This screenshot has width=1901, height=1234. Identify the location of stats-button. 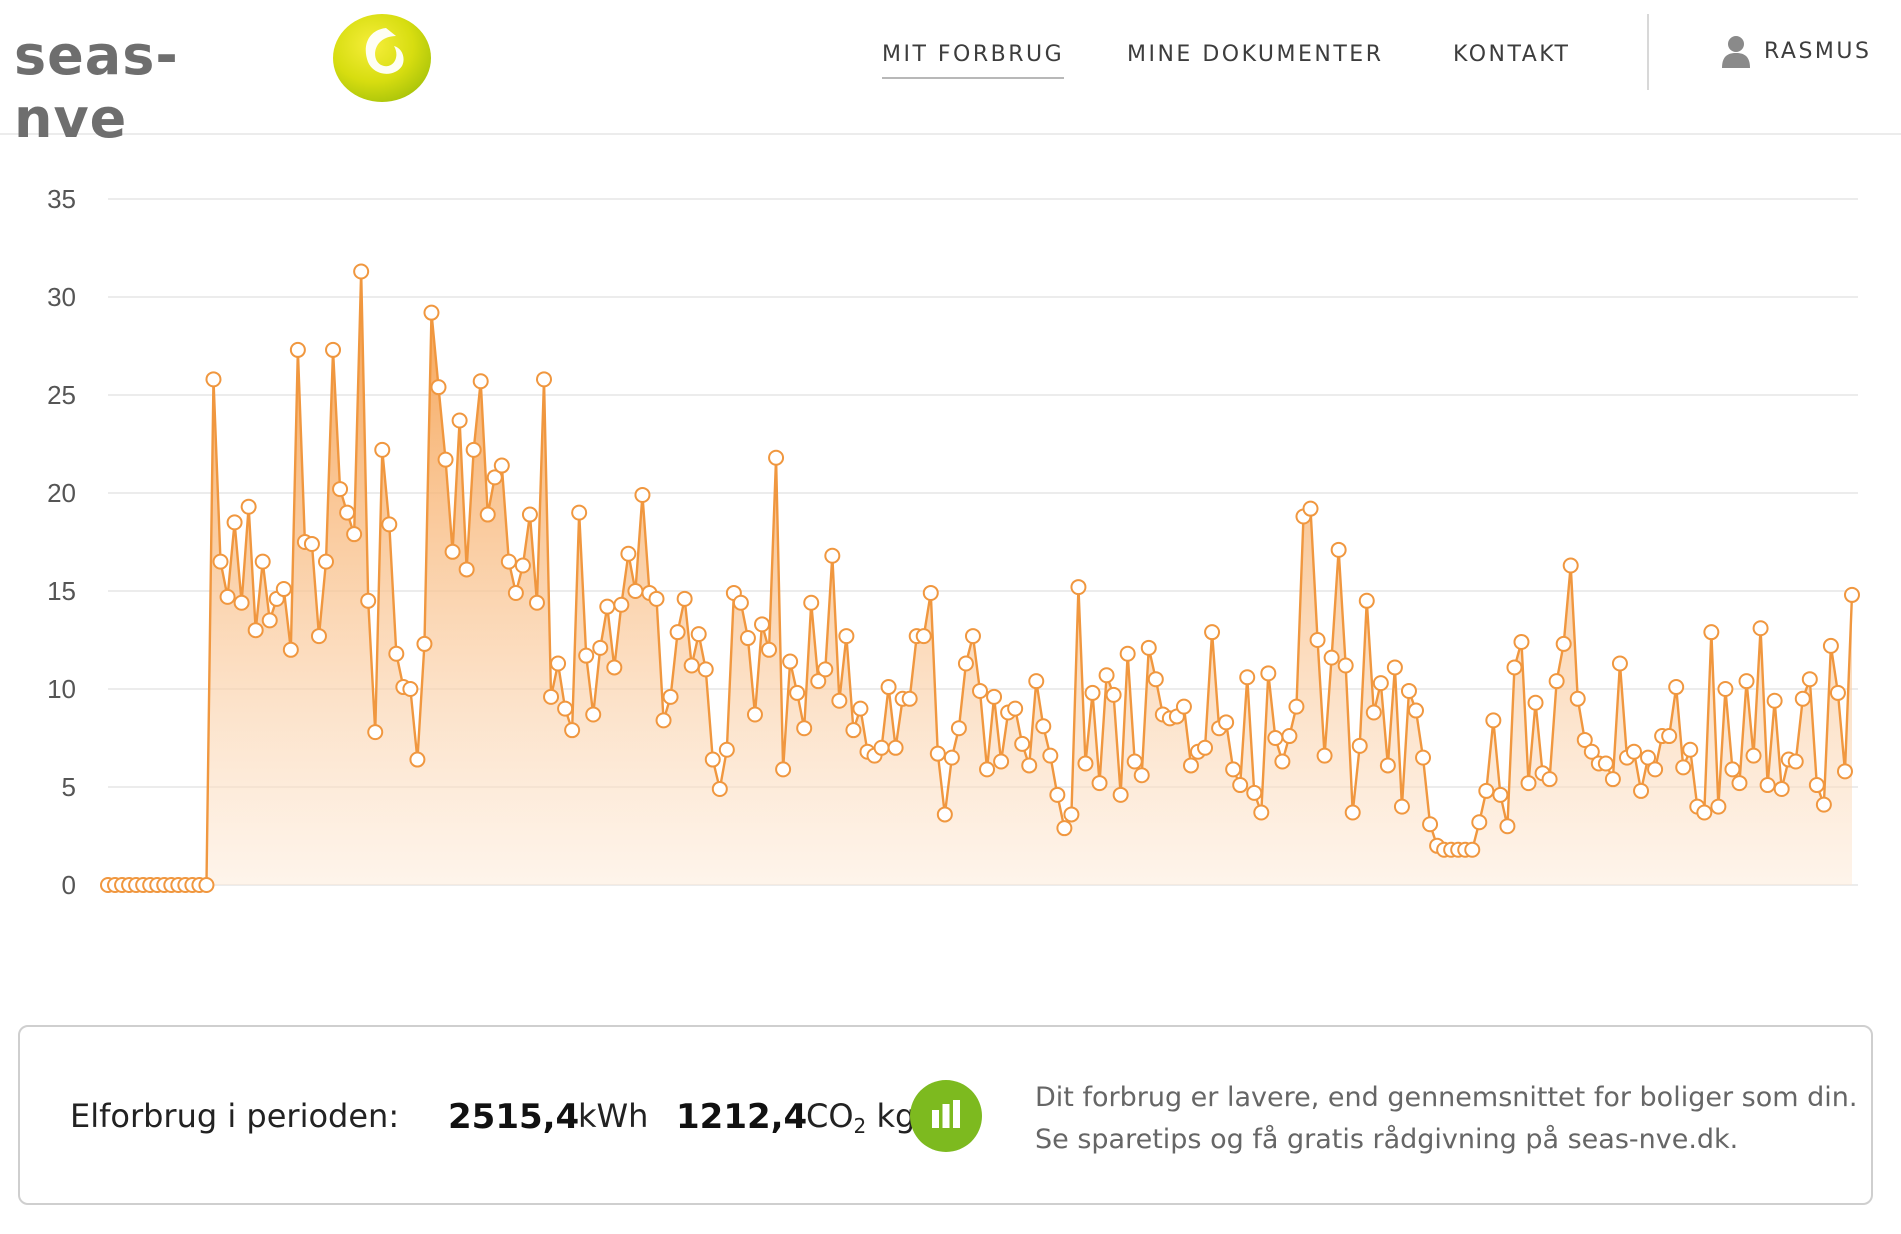
(946, 1116).